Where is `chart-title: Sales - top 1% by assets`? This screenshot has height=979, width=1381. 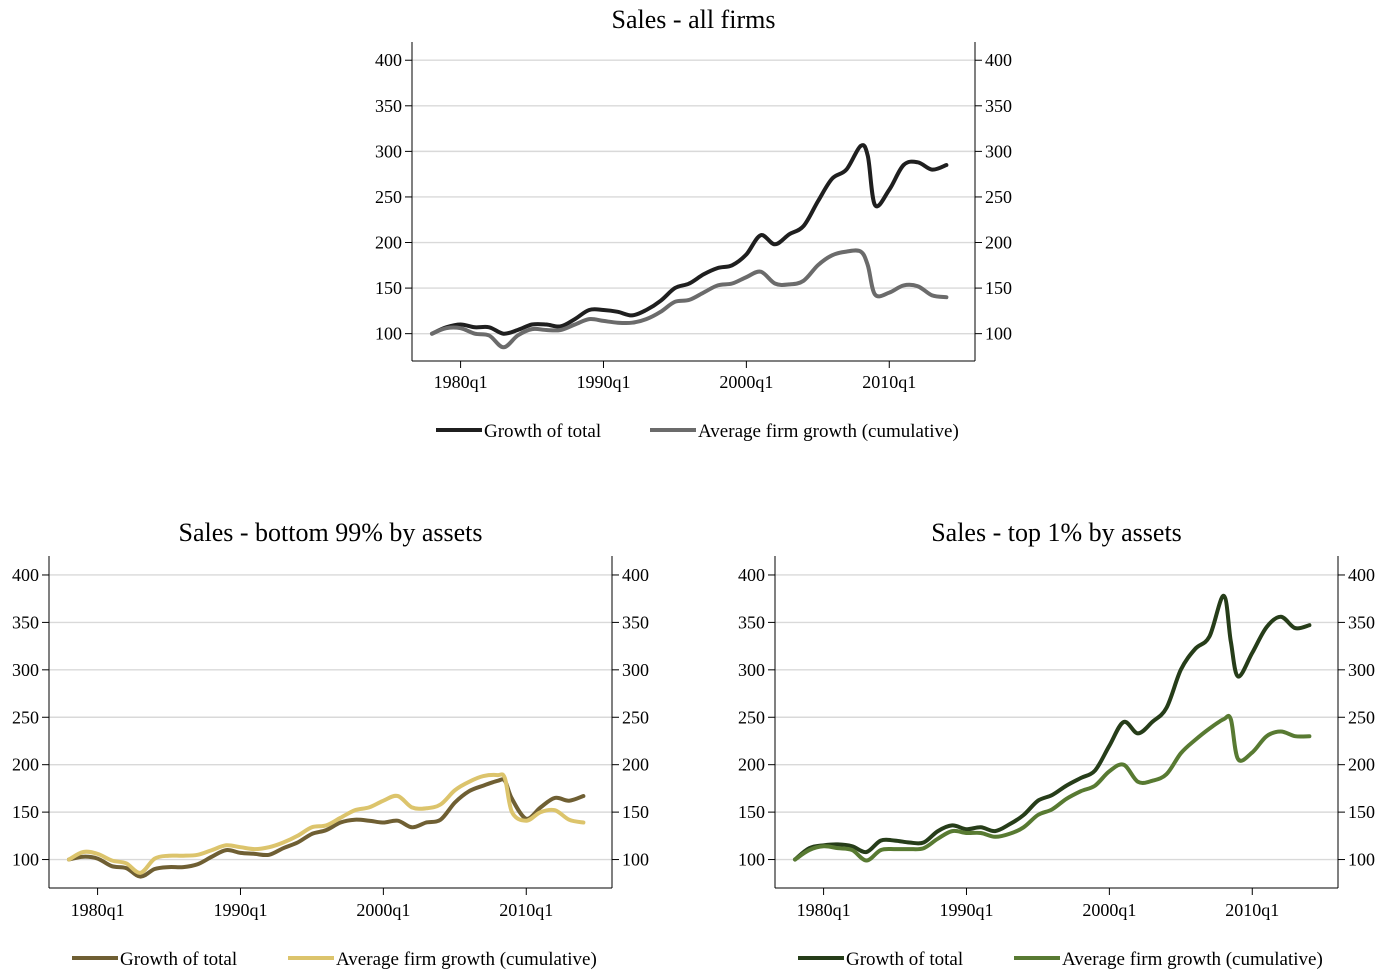
chart-title: Sales - top 1% by assets is located at coordinates (1056, 532).